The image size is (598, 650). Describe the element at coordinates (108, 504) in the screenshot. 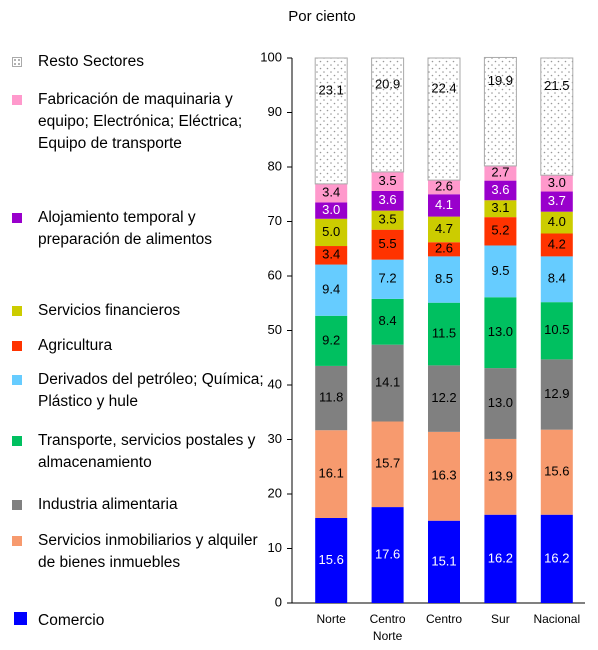

I see `legend-label: Industria alimentaria` at that location.